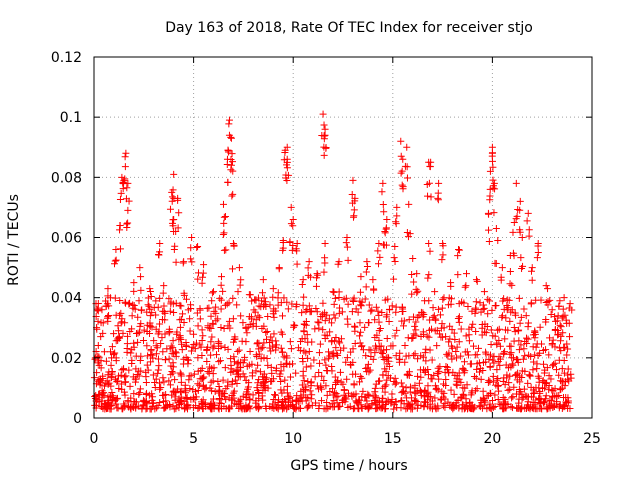  Describe the element at coordinates (66, 58) in the screenshot. I see `y-tick-label: 0.12` at that location.